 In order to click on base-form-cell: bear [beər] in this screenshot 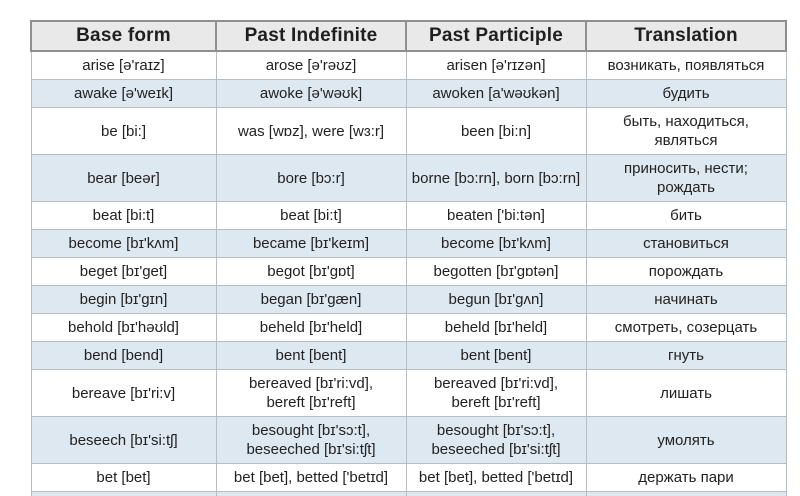, I will do `click(123, 178)`.